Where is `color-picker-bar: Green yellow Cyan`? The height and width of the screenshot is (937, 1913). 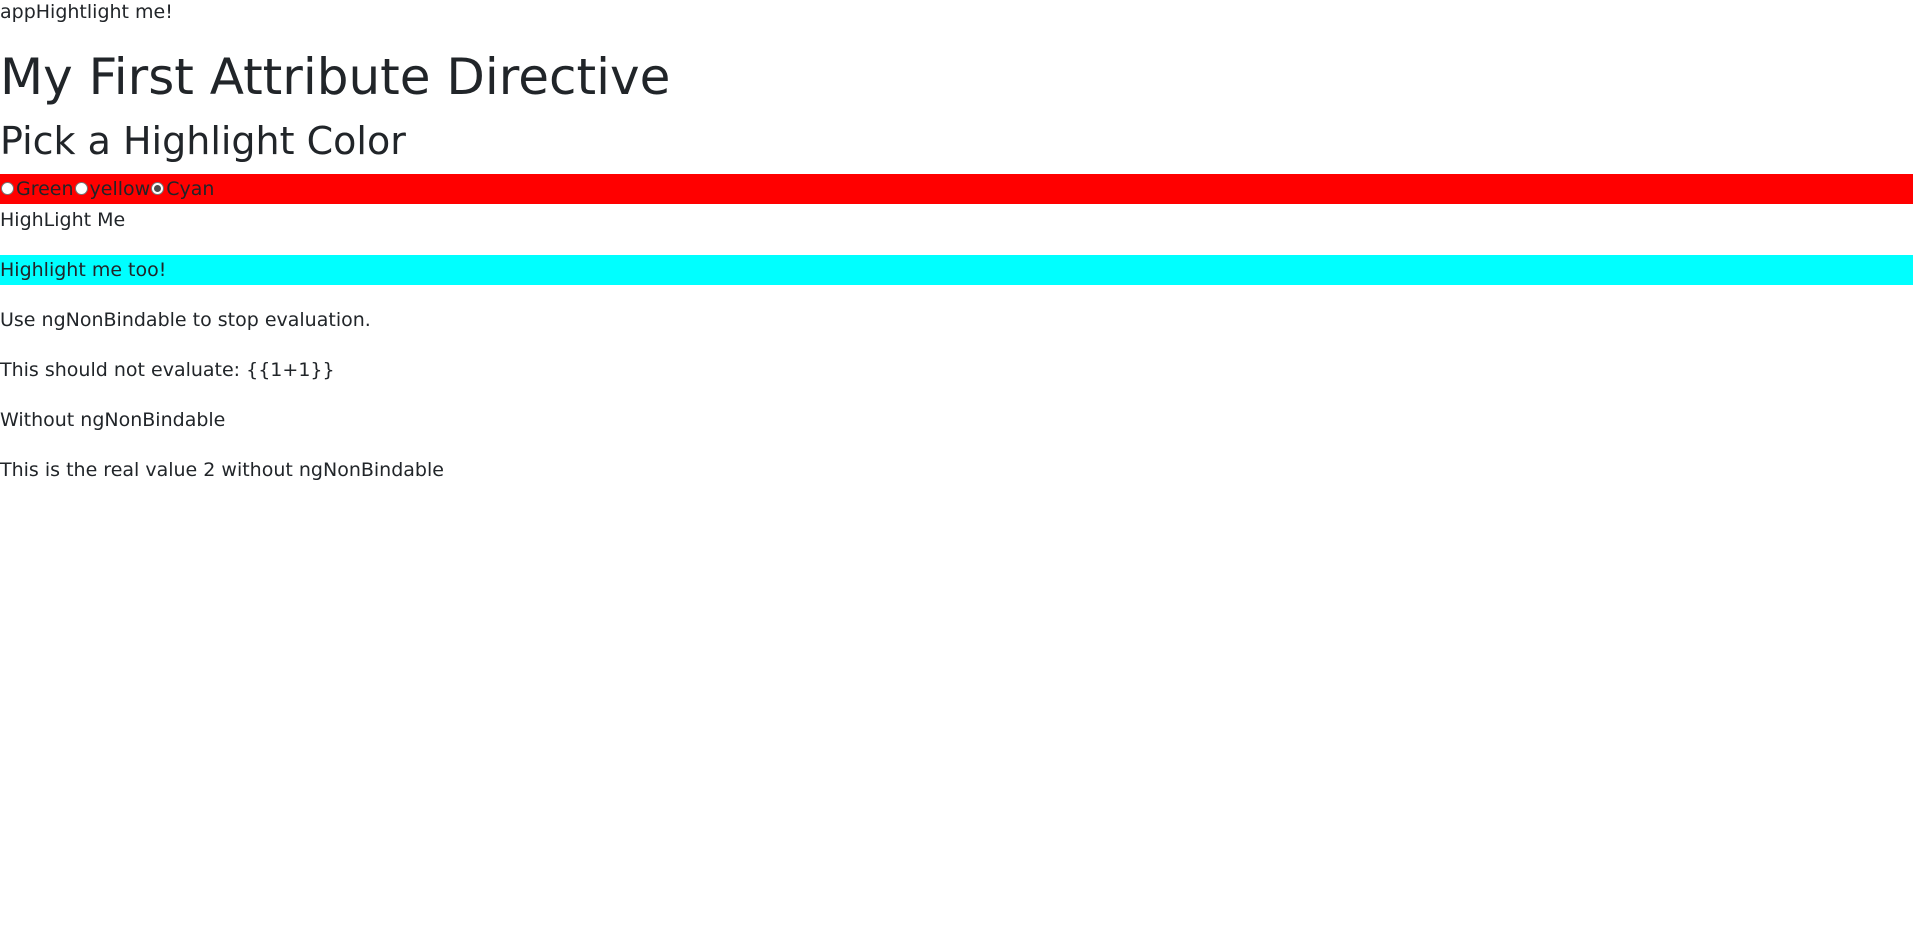 color-picker-bar: Green yellow Cyan is located at coordinates (956, 189).